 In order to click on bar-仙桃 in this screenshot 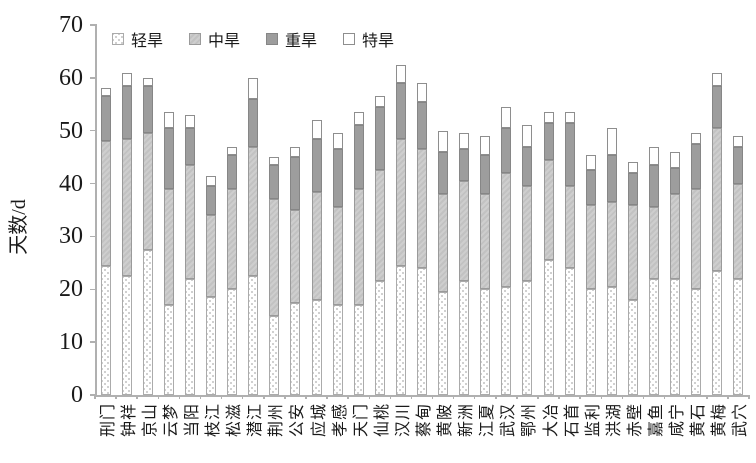, I will do `click(379, 210)`.